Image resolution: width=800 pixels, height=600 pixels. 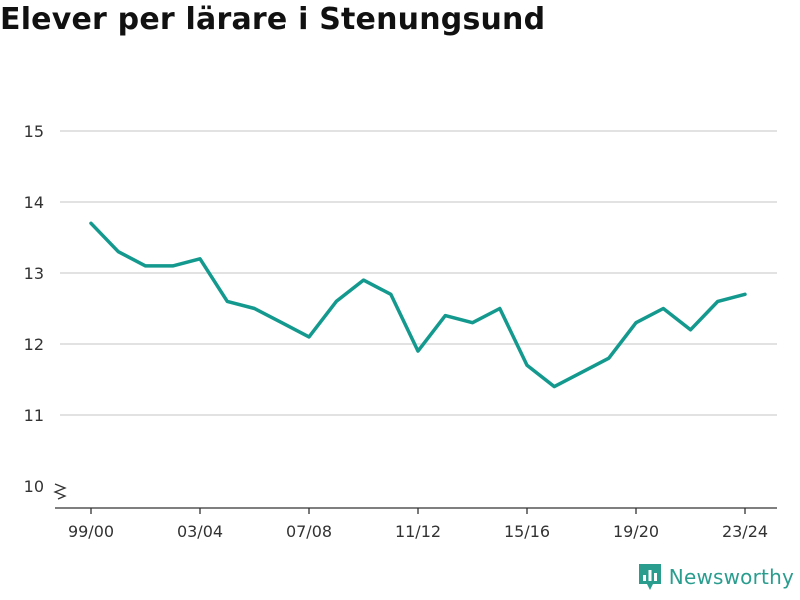 I want to click on axis-break-icon, so click(x=60, y=491).